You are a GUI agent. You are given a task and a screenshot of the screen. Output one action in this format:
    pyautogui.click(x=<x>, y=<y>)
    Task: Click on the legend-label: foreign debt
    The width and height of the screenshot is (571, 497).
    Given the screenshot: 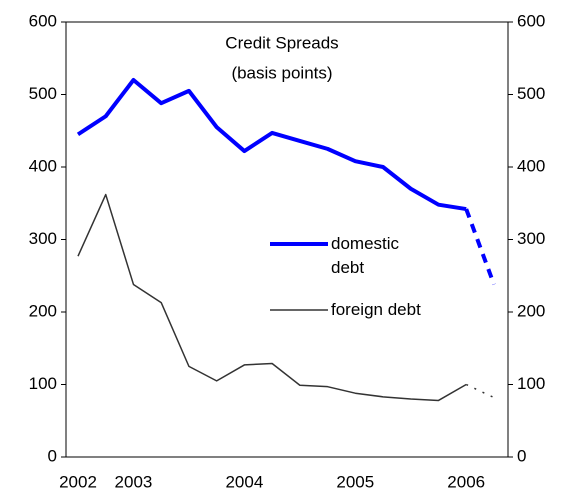 What is the action you would take?
    pyautogui.click(x=376, y=309)
    